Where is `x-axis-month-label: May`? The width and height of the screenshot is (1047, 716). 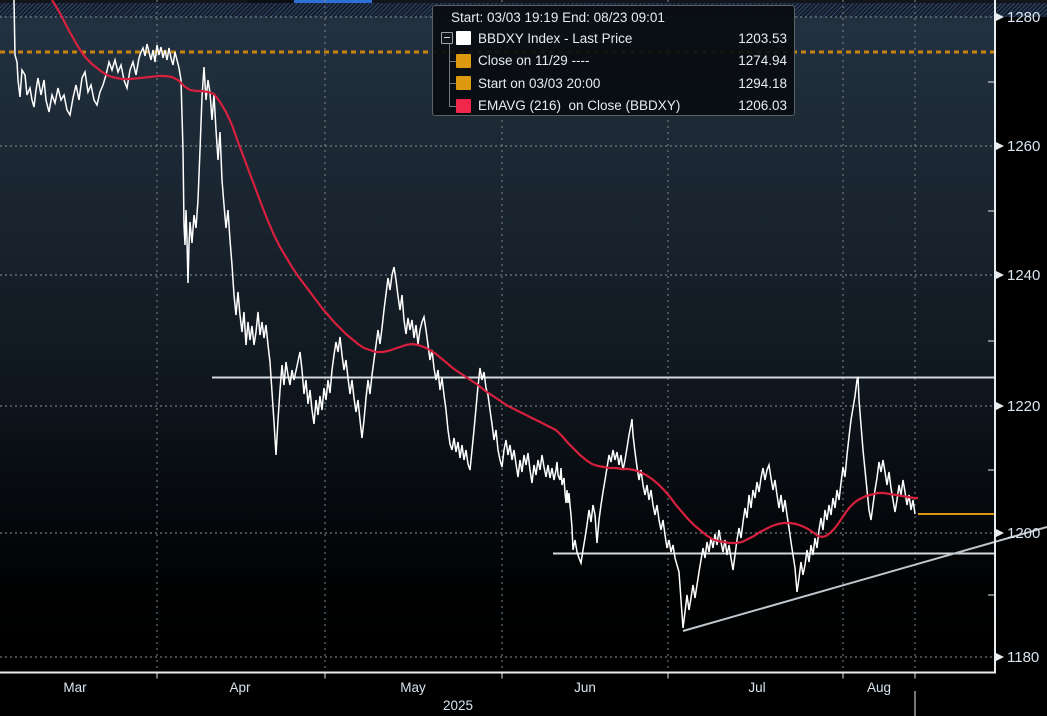 x-axis-month-label: May is located at coordinates (413, 687).